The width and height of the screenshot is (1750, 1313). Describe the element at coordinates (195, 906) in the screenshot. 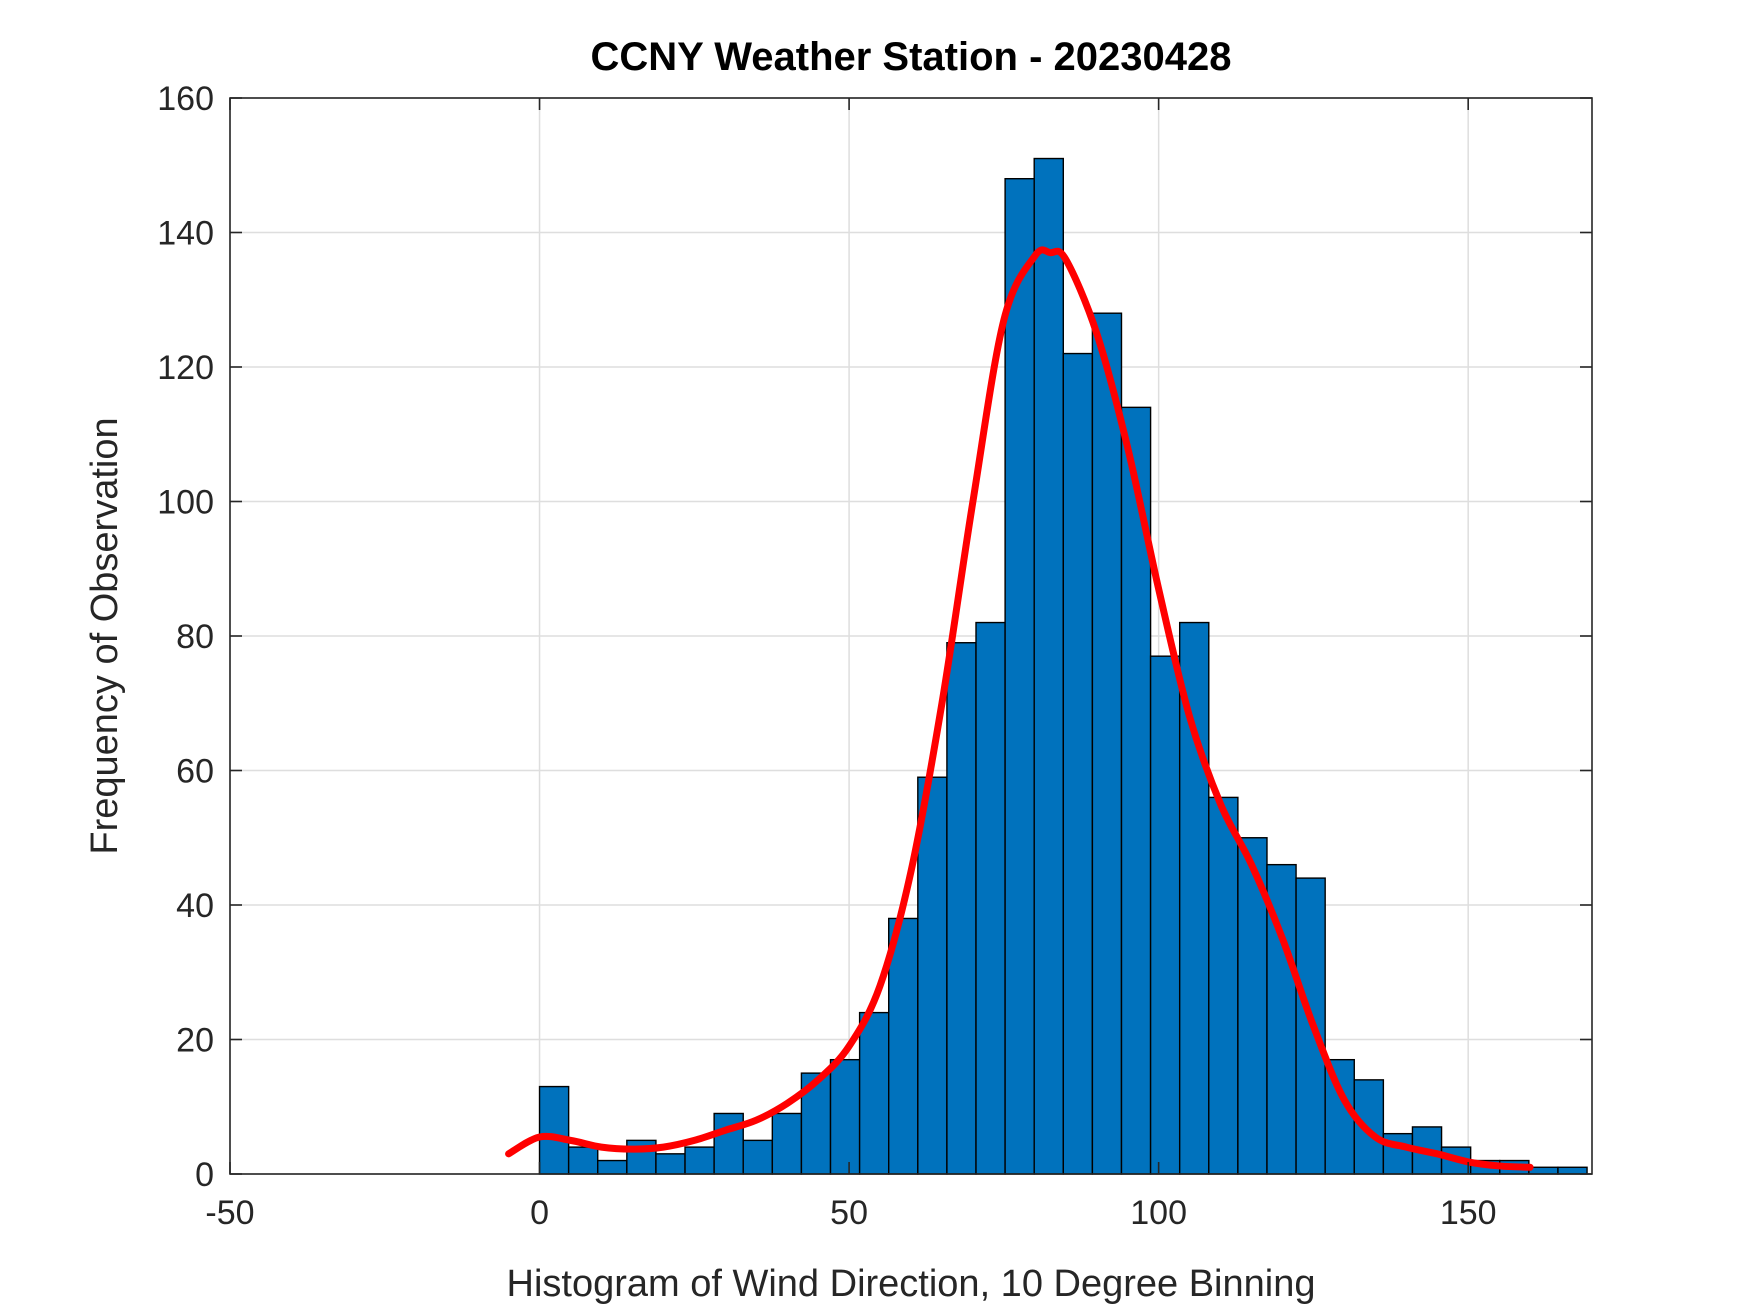

I see `y-tick-label: 40` at that location.